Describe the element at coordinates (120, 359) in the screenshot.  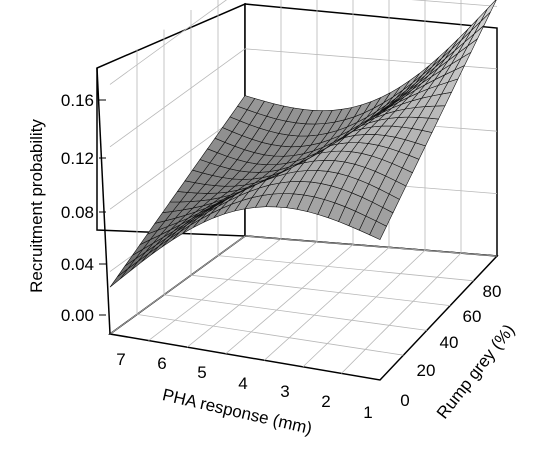
I see `x-tick-label: 7` at that location.